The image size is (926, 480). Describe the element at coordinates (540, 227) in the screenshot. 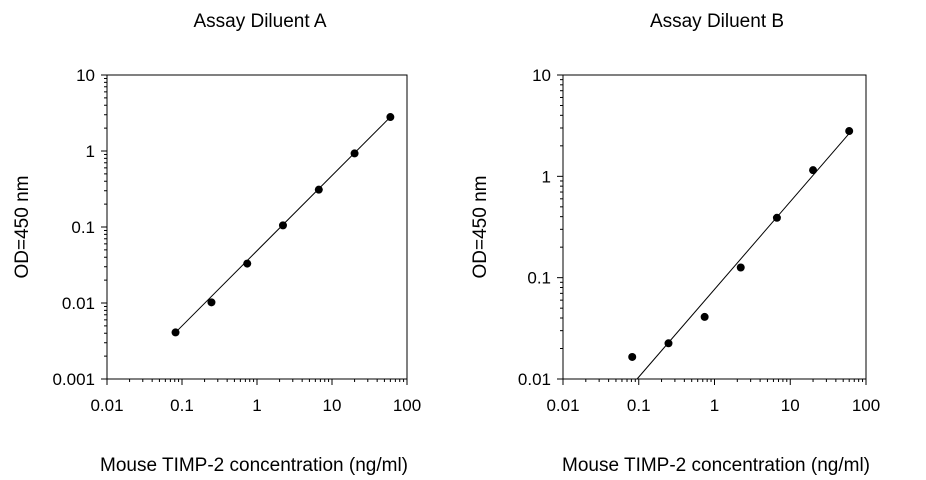

I see `y-axis-ticks: 0.01 0.1 1 10` at that location.